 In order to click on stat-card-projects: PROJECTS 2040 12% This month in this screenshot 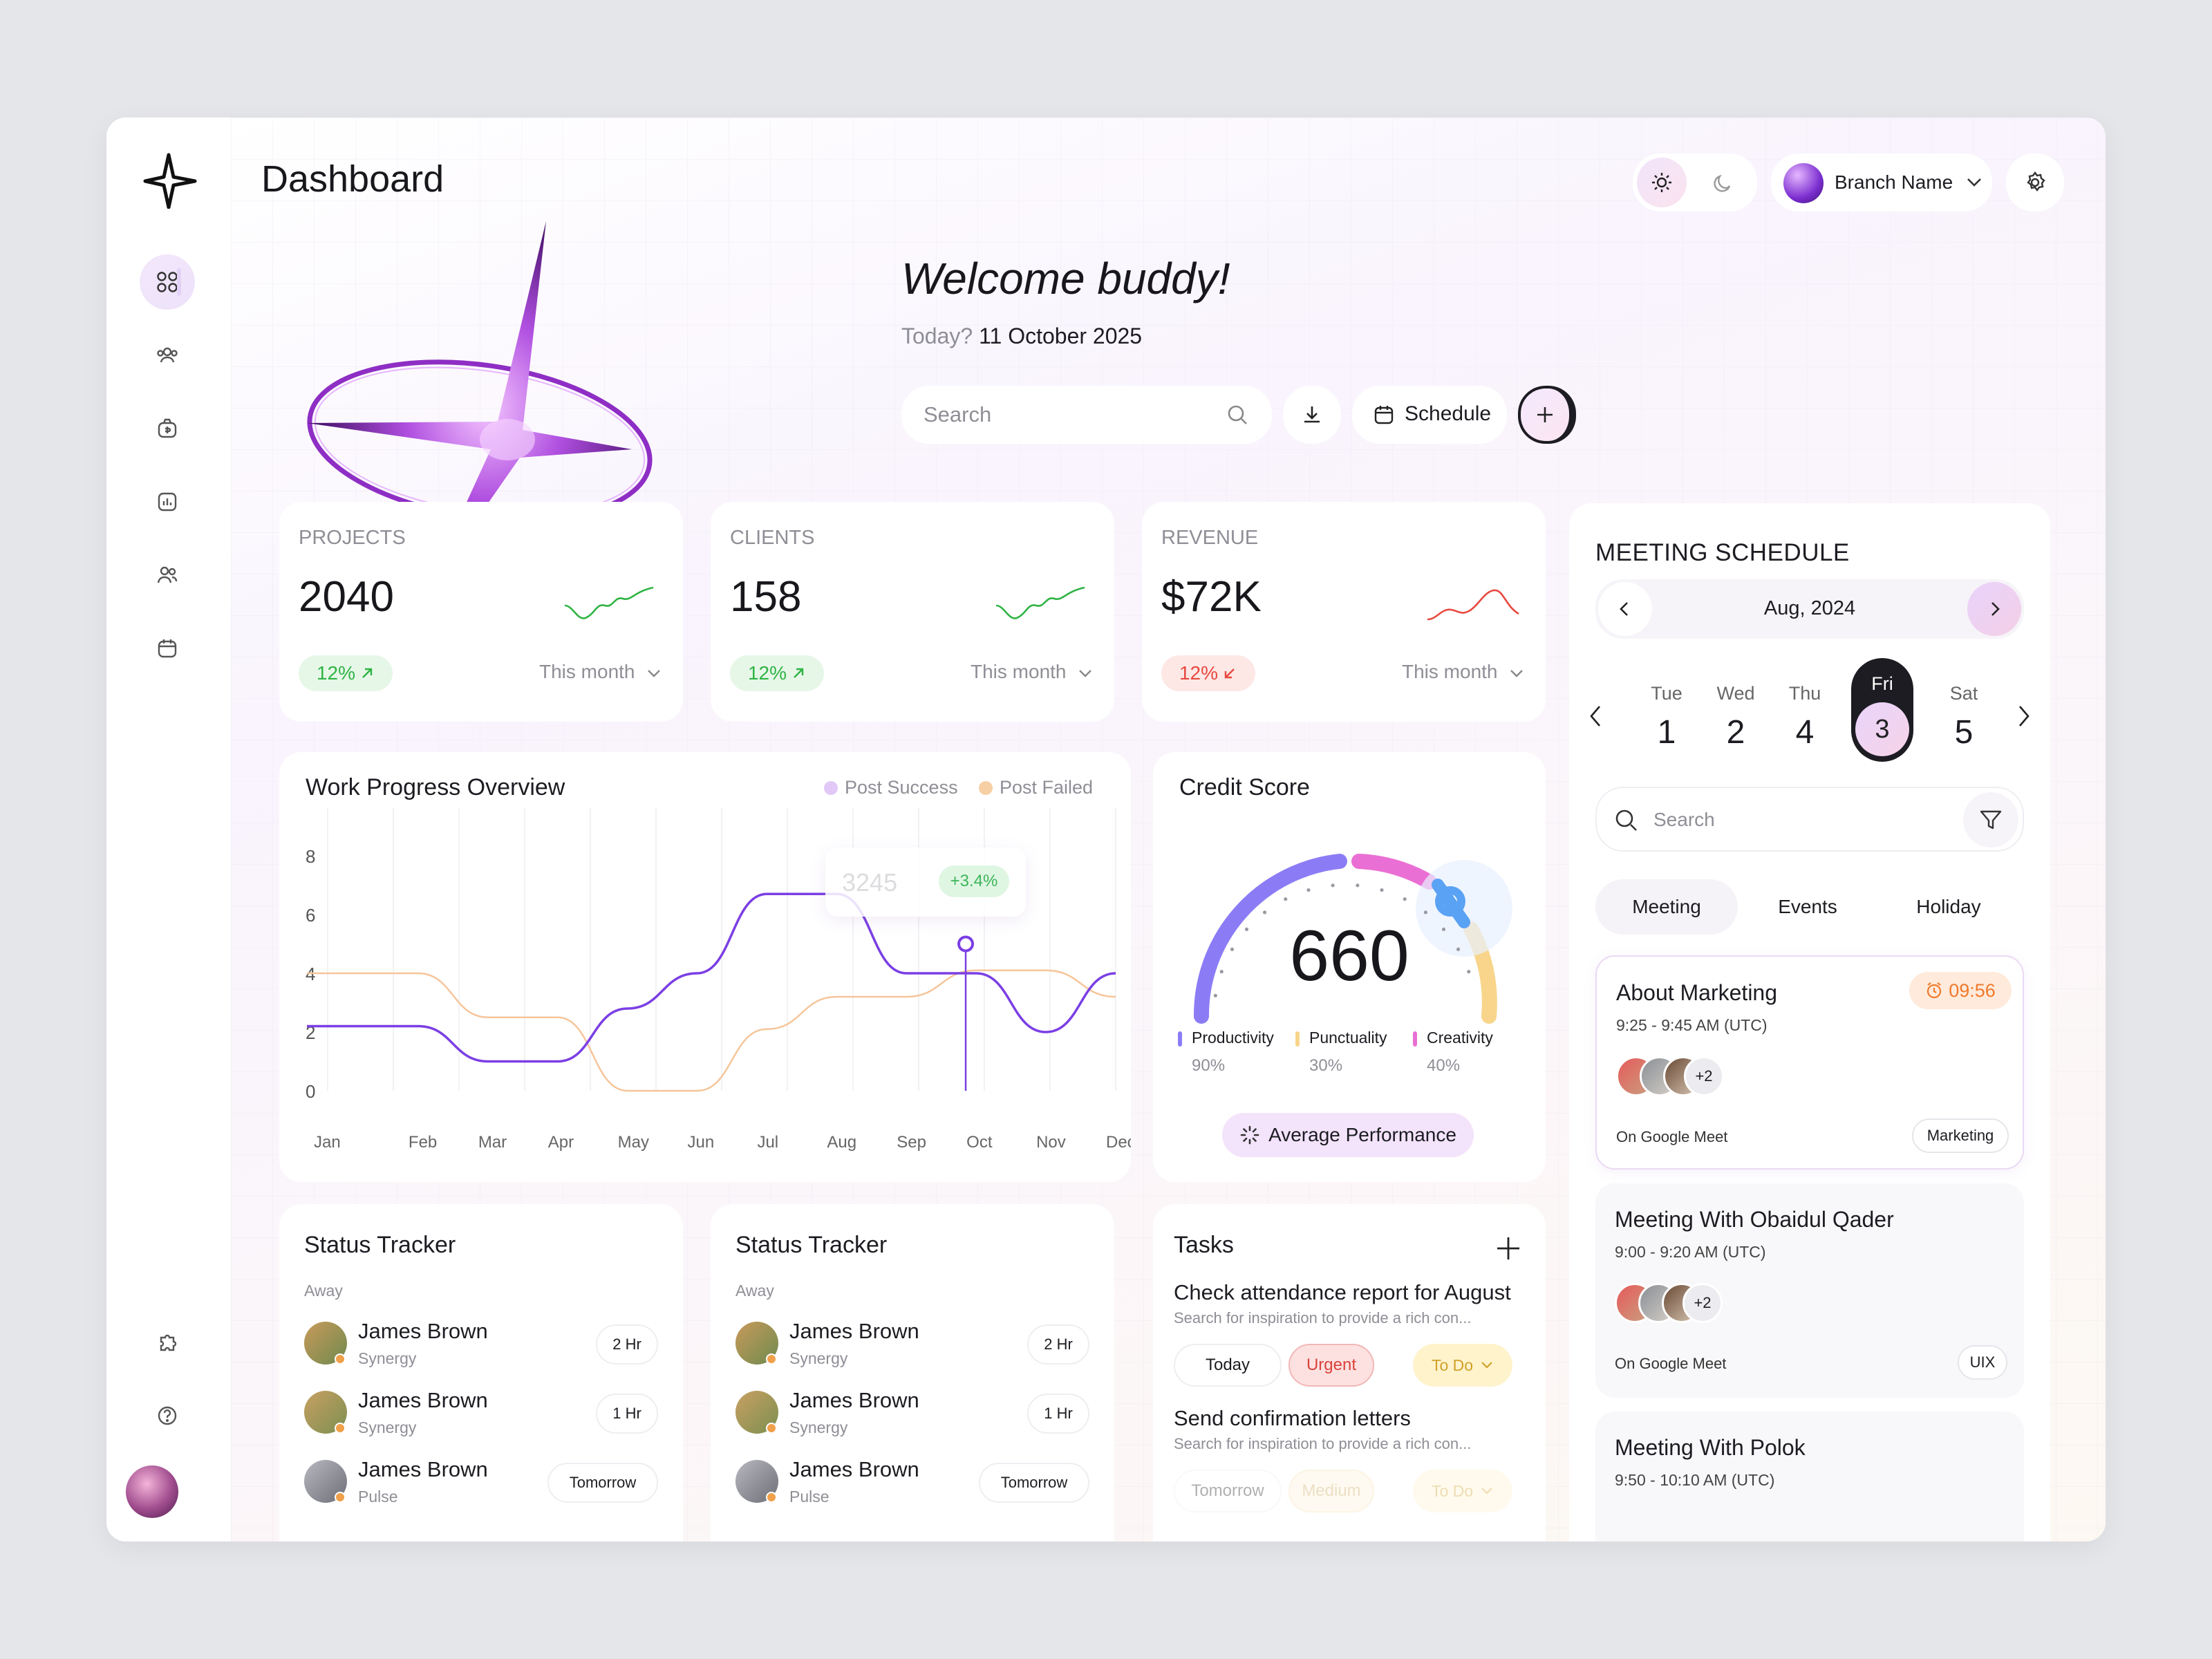, I will do `click(481, 612)`.